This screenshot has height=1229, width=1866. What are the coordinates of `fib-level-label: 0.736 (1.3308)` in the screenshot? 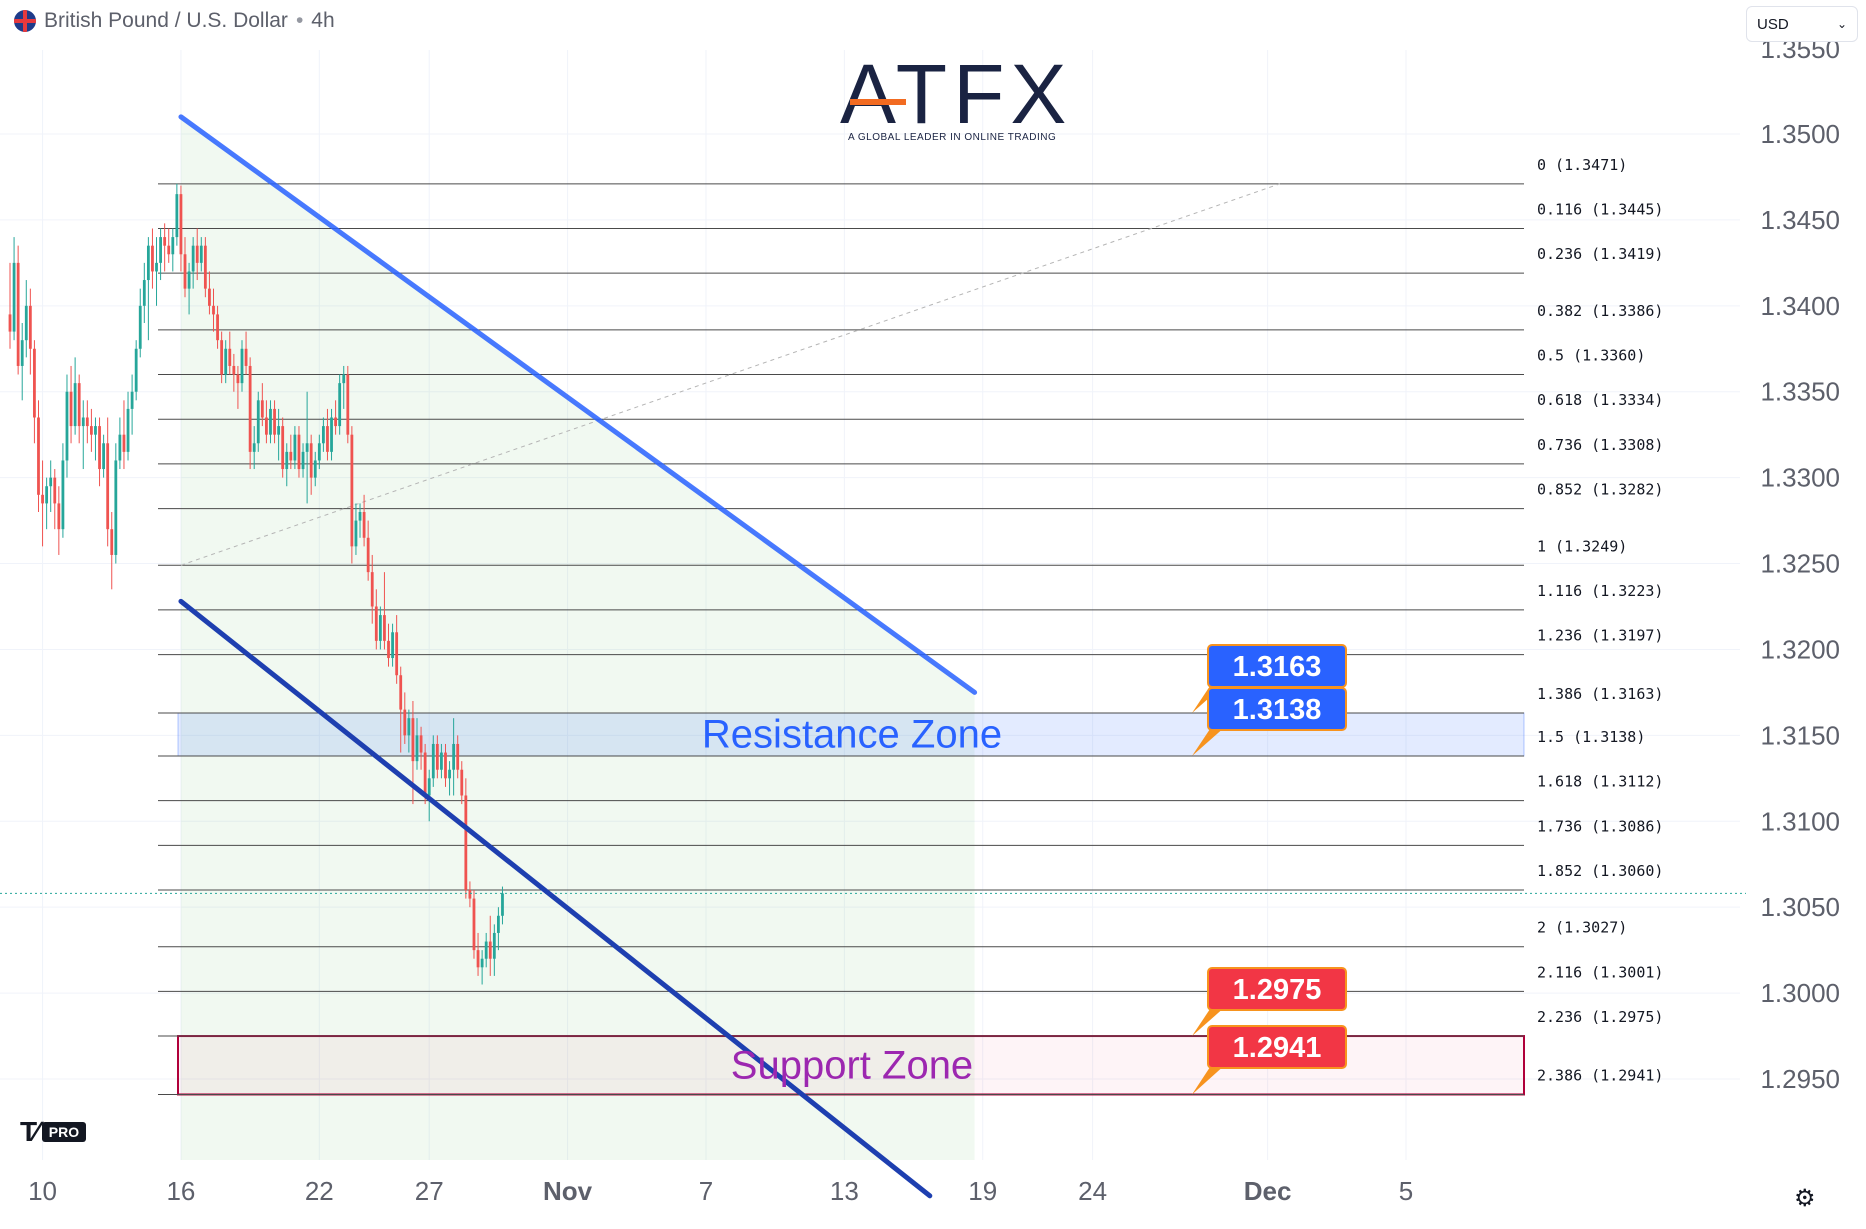 It's located at (1600, 445).